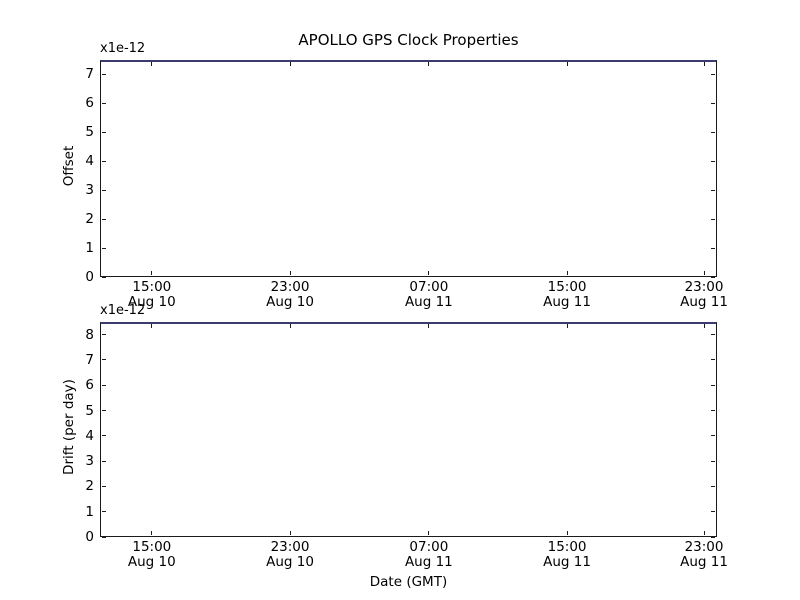  Describe the element at coordinates (123, 310) in the screenshot. I see `drift-plot-scale-offset-text: x1e-12` at that location.